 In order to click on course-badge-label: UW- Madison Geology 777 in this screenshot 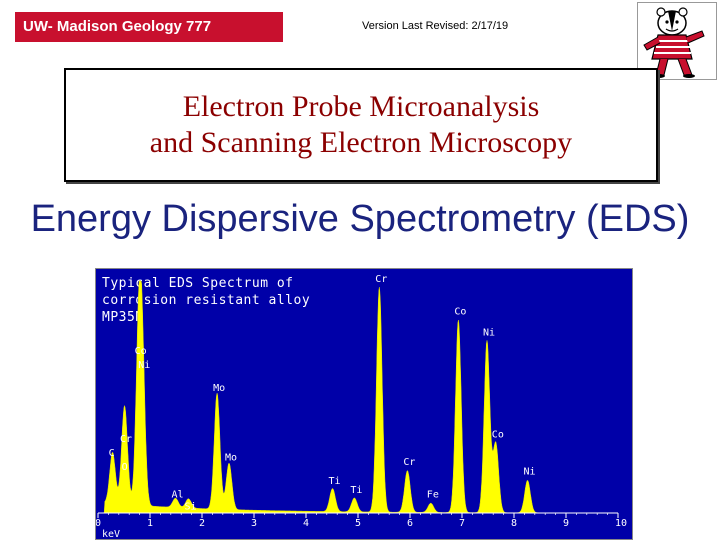, I will do `click(117, 26)`.